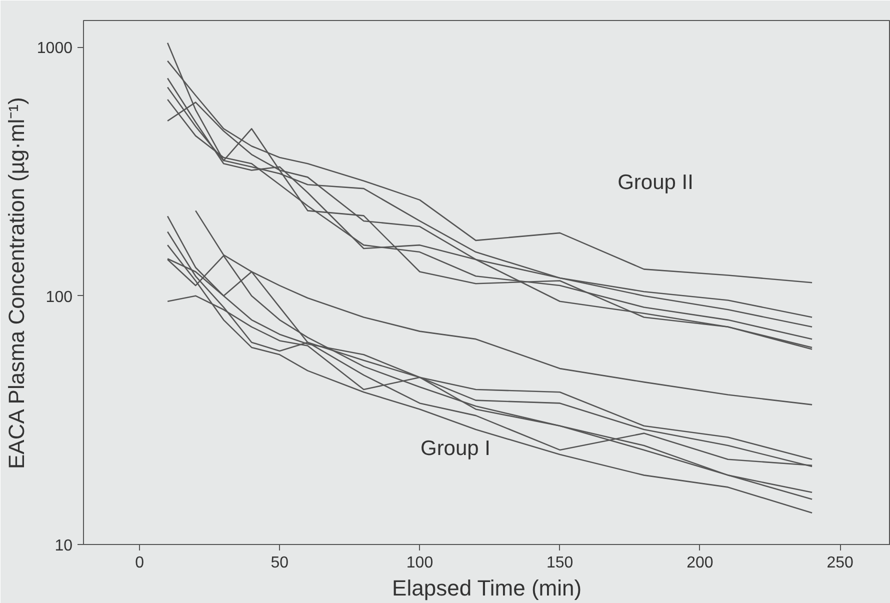 The image size is (890, 603). Describe the element at coordinates (487, 588) in the screenshot. I see `x-axis-title: Elapsed Time (min)` at that location.